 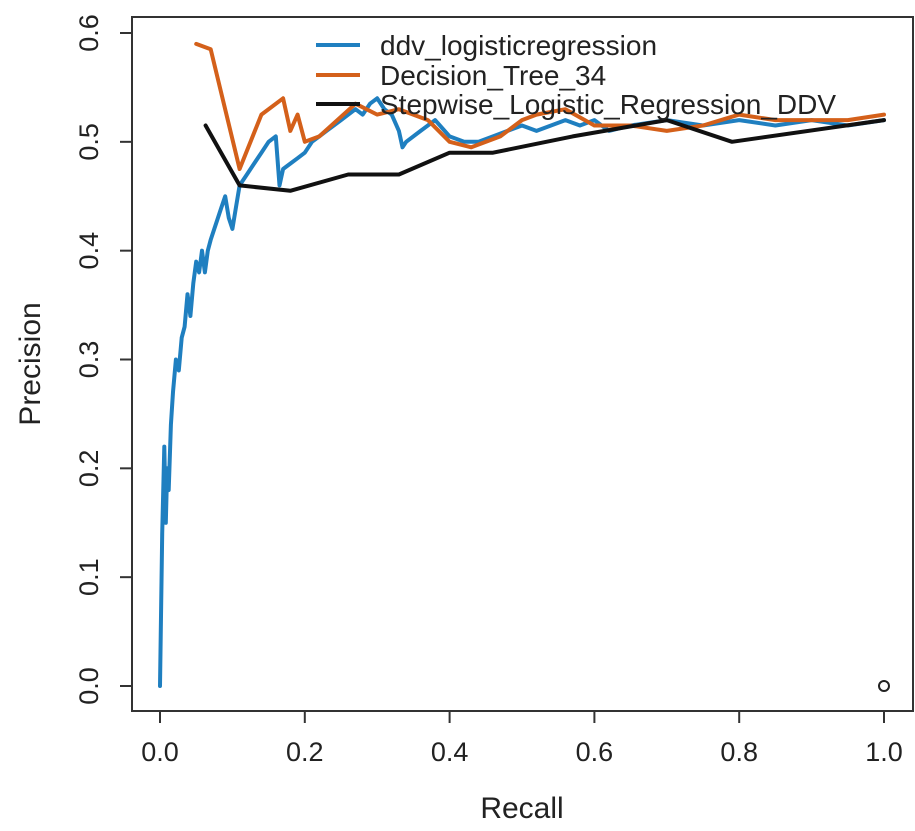 What do you see at coordinates (522, 739) in the screenshot?
I see `x-axis: 0.0 0.2 0.4 0.6 0.8 1.0` at bounding box center [522, 739].